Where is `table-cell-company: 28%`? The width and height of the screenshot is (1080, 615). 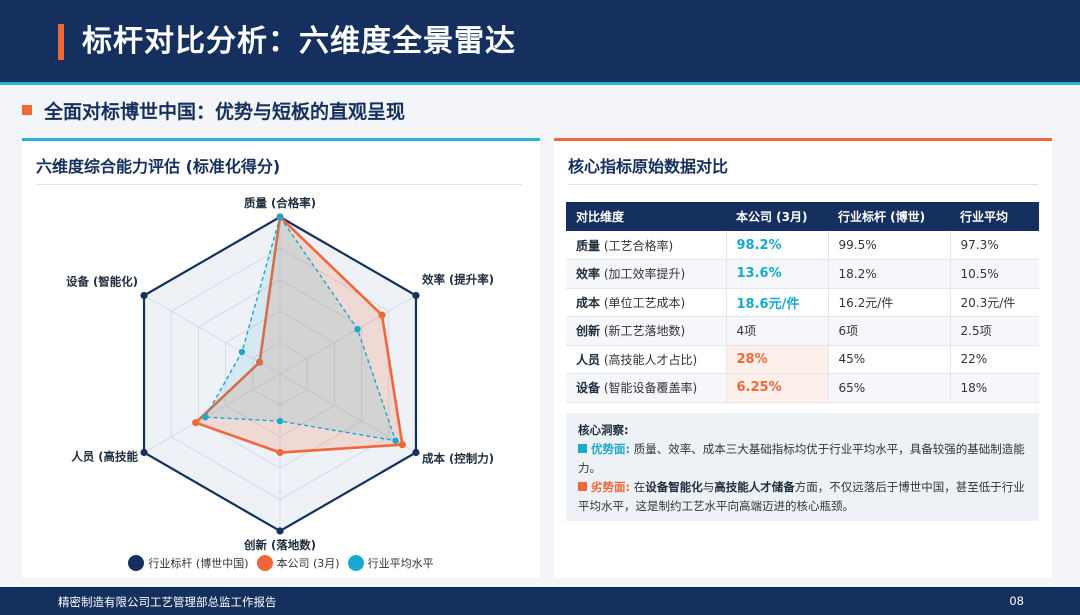 table-cell-company: 28% is located at coordinates (777, 359).